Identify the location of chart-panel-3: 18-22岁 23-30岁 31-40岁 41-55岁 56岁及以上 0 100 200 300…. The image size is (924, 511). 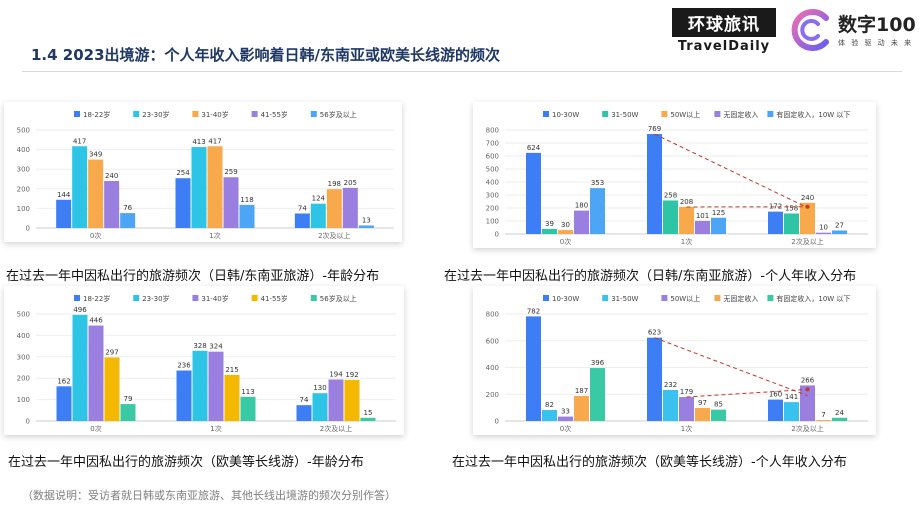
(204, 360).